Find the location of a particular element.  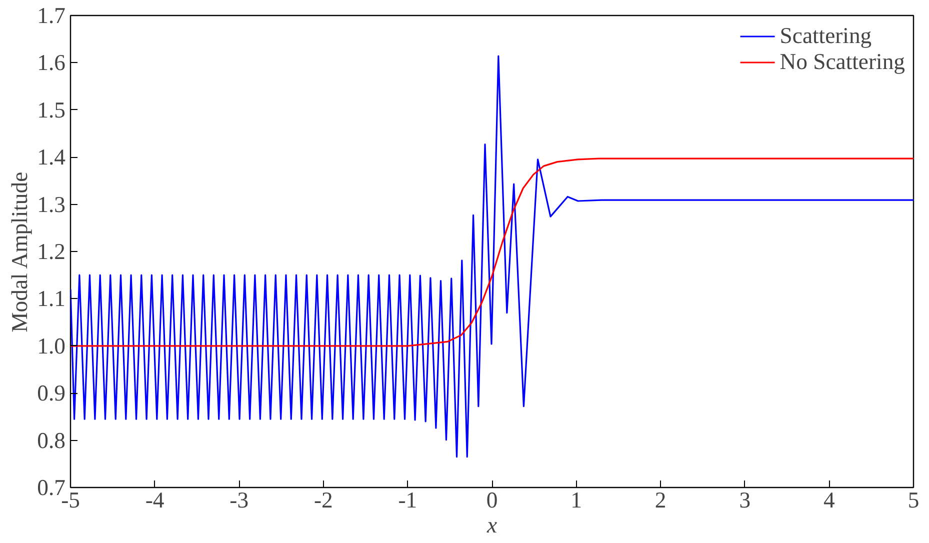

x-tick-label: 3 is located at coordinates (745, 500).